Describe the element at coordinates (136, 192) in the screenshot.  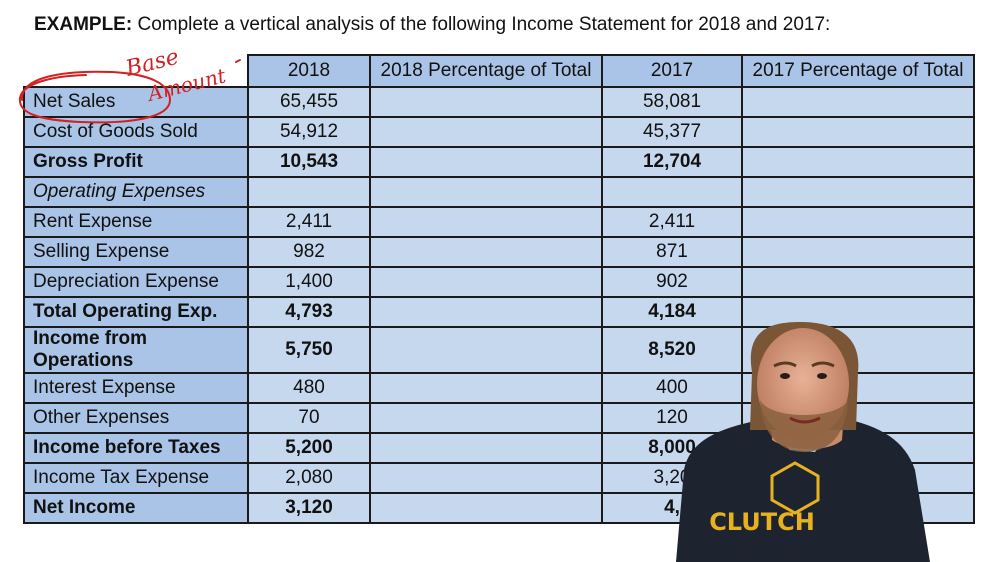
I see `row-label: Operating Expenses` at that location.